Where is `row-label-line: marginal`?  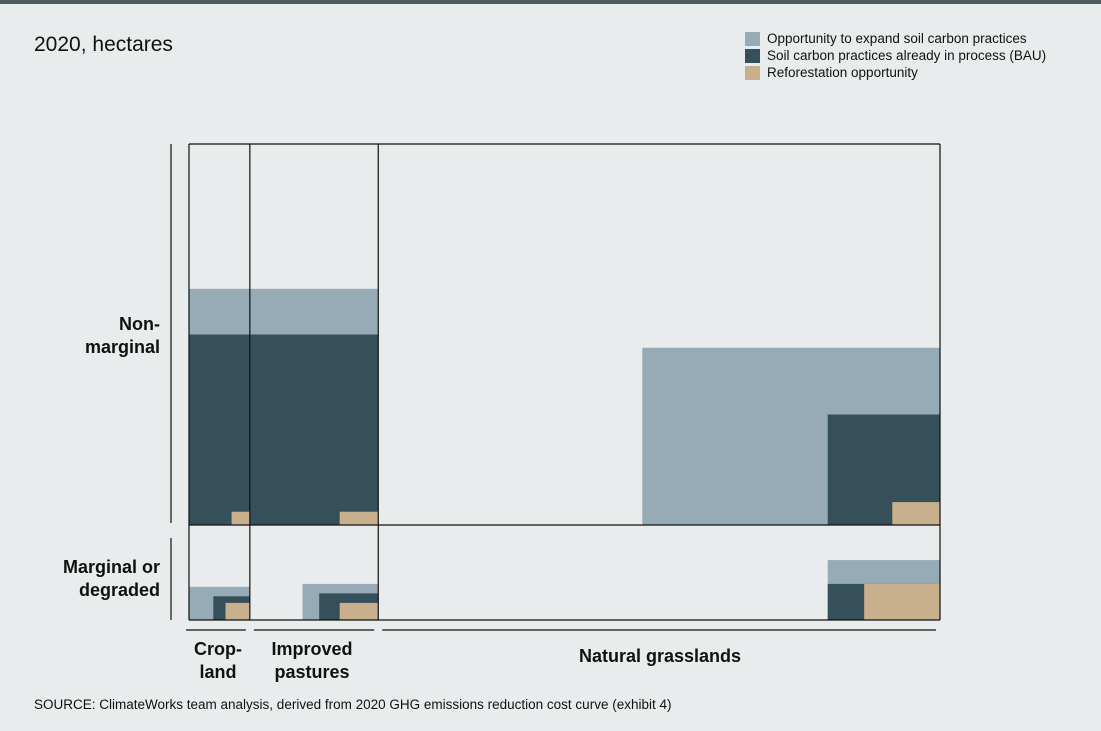 row-label-line: marginal is located at coordinates (122, 347).